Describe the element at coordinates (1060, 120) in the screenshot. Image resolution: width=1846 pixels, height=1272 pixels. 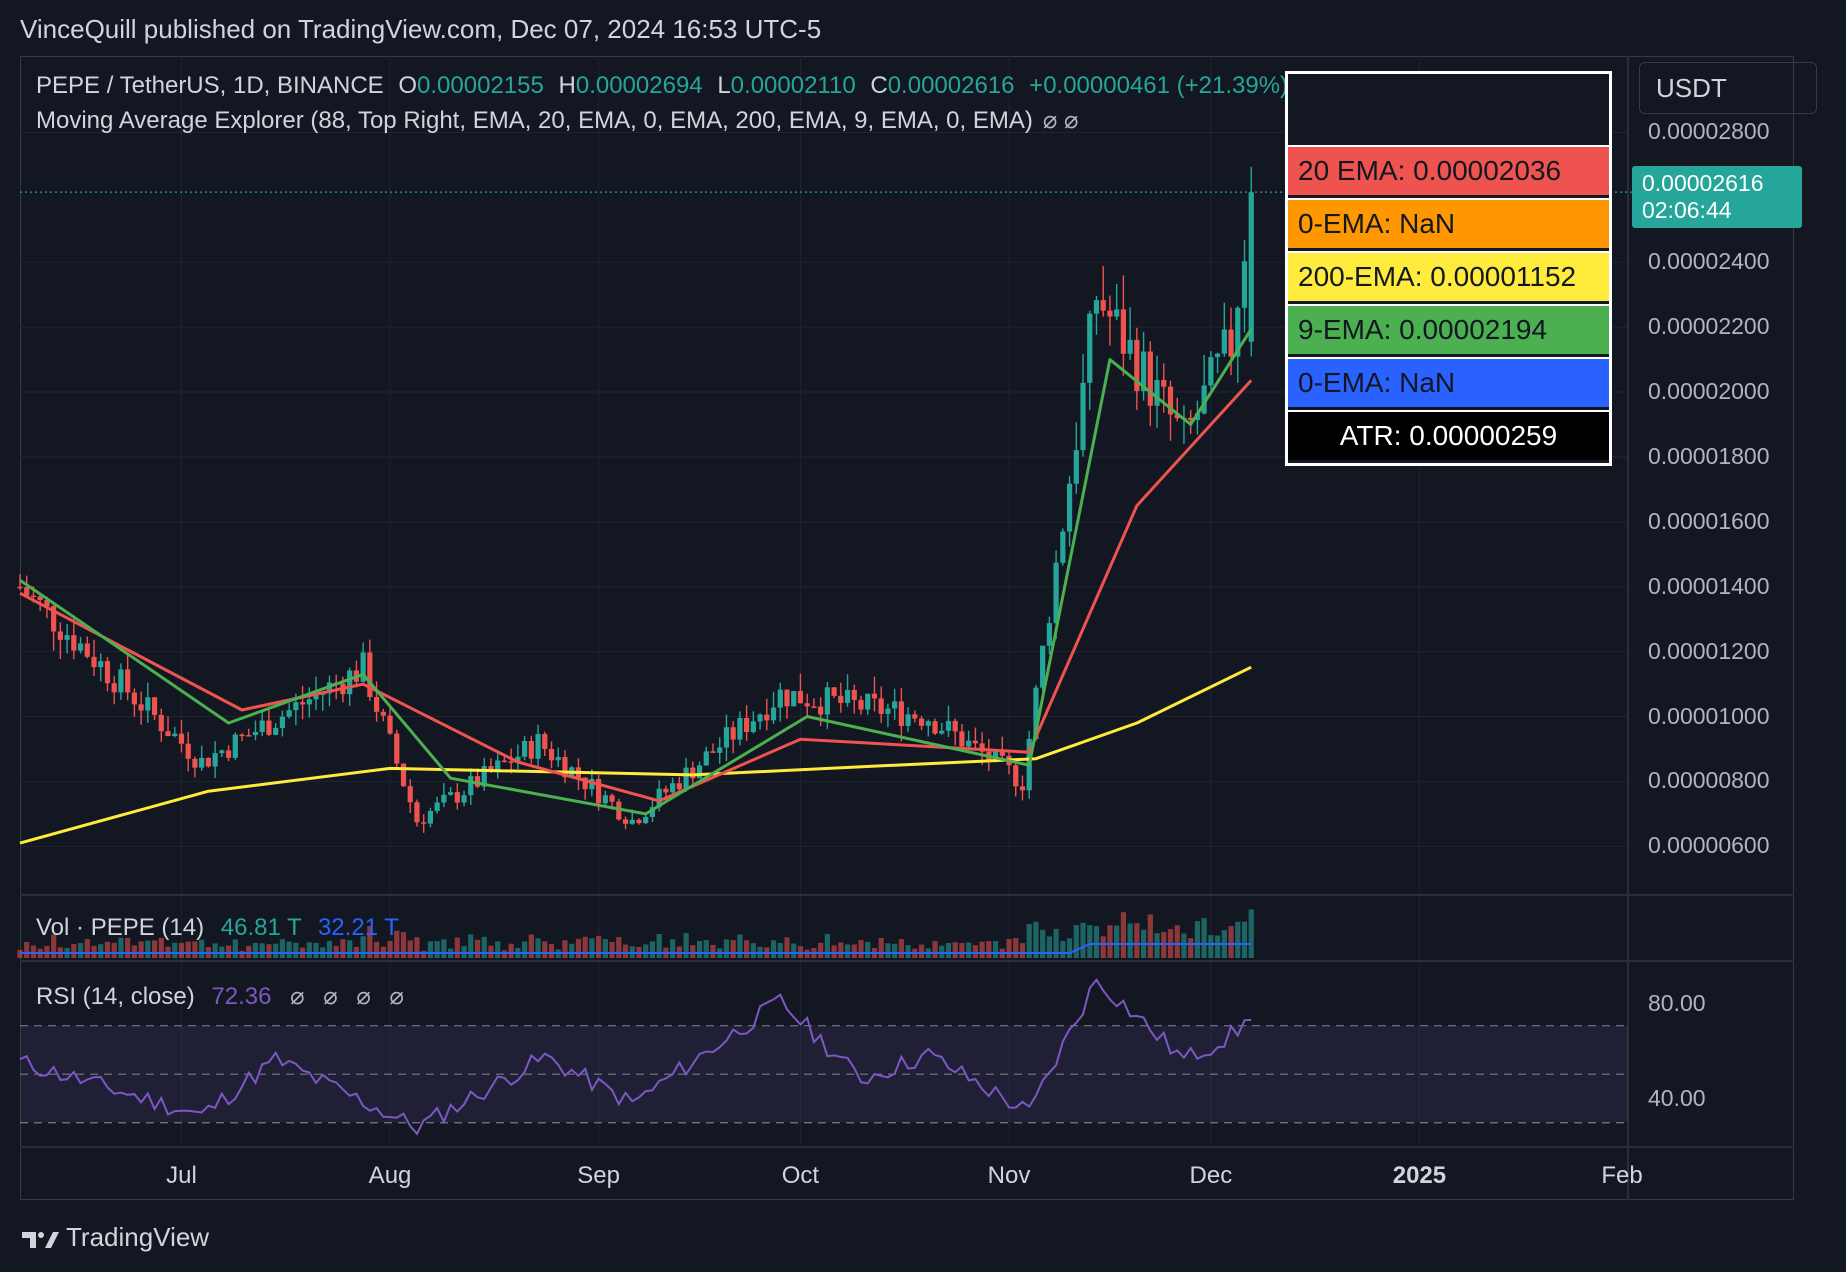
I see `indicator-hidden-icon: ⌀ ⌀` at that location.